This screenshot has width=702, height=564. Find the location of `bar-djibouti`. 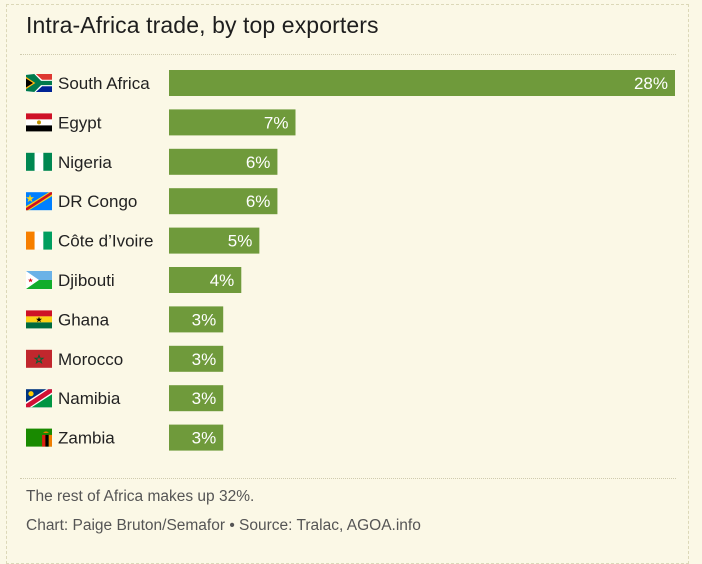

bar-djibouti is located at coordinates (205, 280).